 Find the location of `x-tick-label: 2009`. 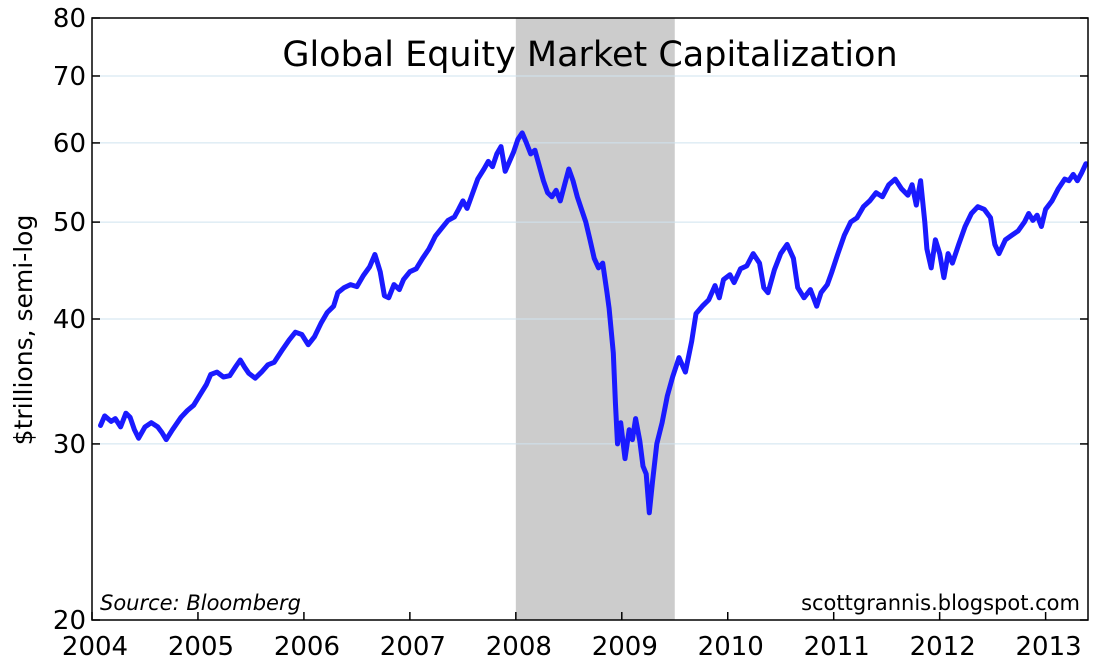

x-tick-label: 2009 is located at coordinates (625, 647).